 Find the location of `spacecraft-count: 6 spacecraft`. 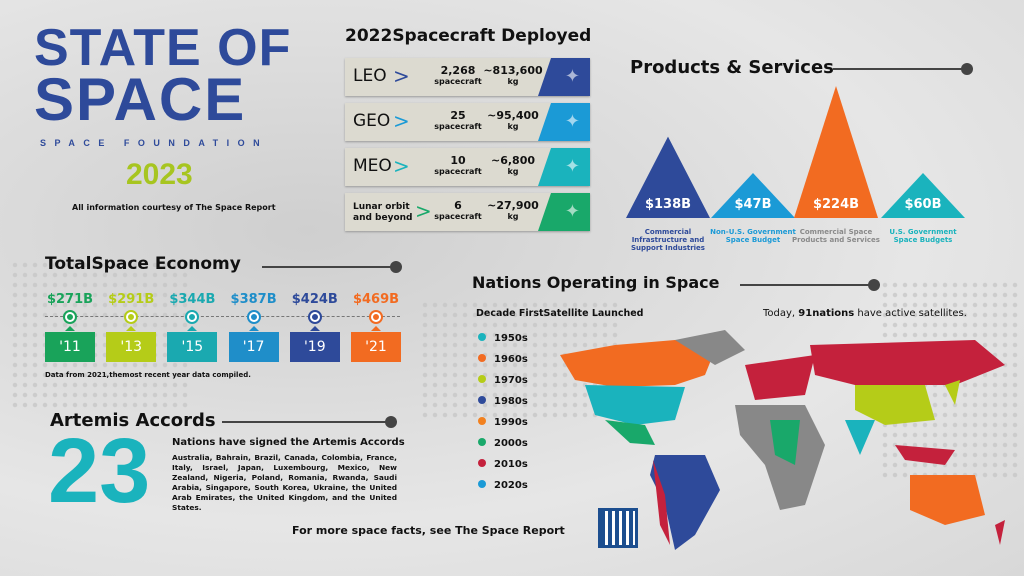

spacecraft-count: 6 spacecraft is located at coordinates (458, 211).